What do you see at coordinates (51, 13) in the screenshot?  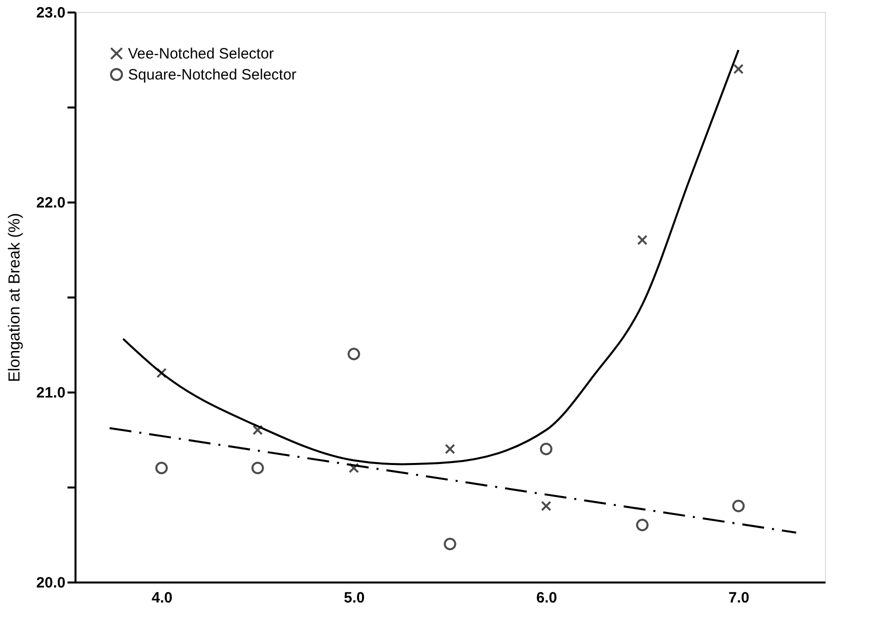 I see `y-tick-label: 23.0` at bounding box center [51, 13].